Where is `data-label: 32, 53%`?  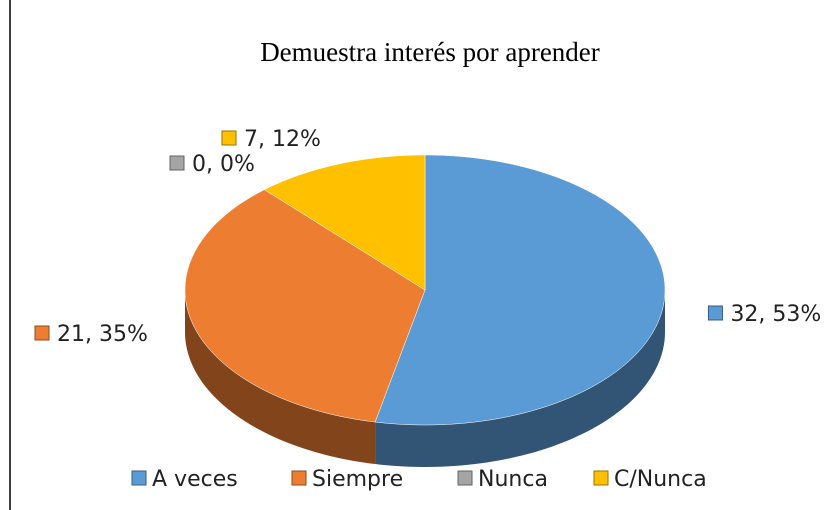
data-label: 32, 53% is located at coordinates (775, 314).